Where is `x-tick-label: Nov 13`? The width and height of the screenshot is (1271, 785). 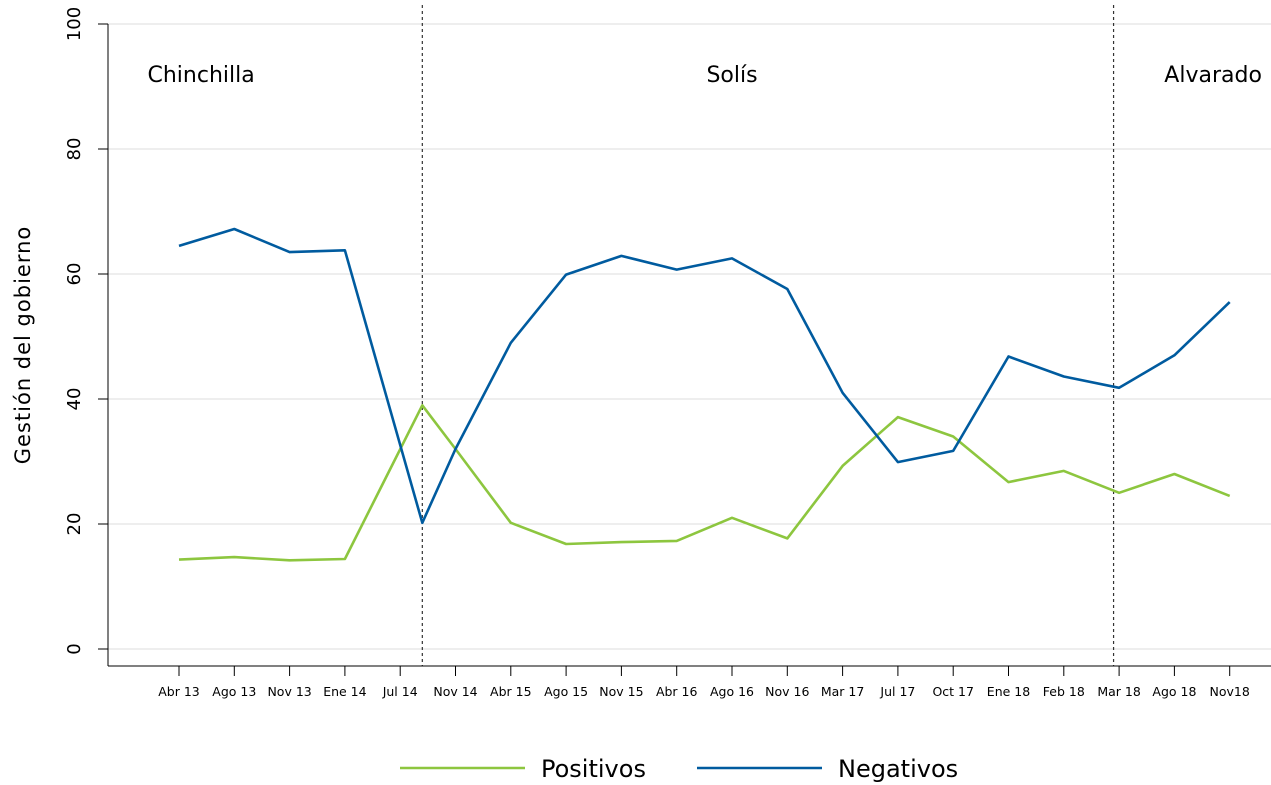
x-tick-label: Nov 13 is located at coordinates (289, 691).